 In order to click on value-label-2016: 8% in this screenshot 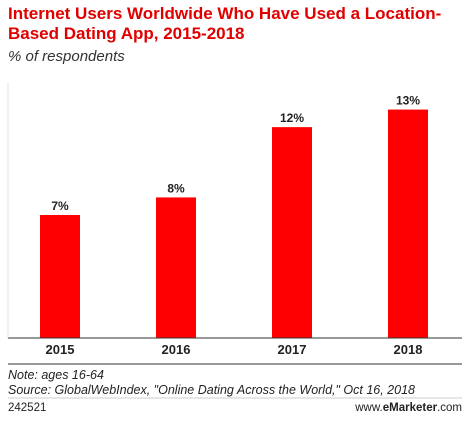, I will do `click(176, 188)`.